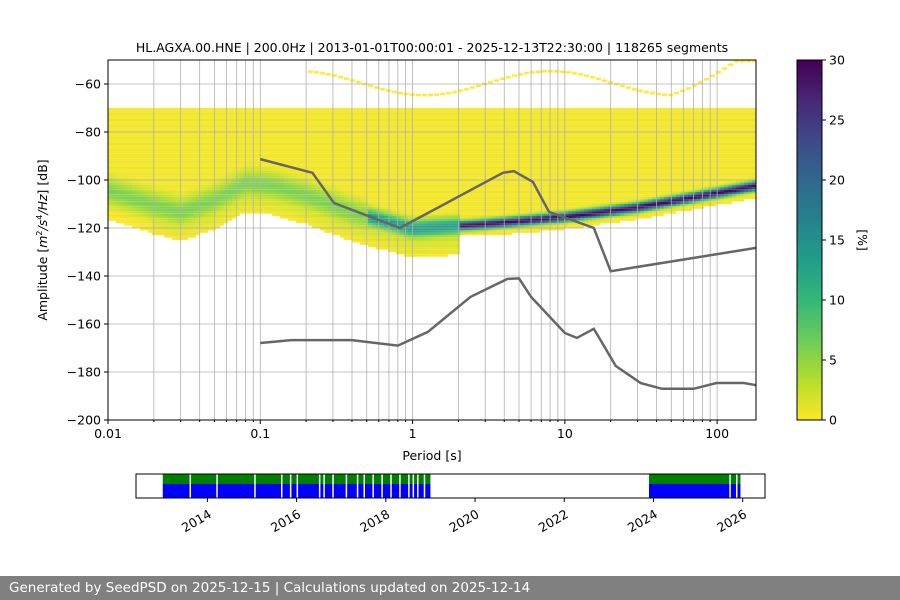  I want to click on y-tick-label: −140, so click(84, 276).